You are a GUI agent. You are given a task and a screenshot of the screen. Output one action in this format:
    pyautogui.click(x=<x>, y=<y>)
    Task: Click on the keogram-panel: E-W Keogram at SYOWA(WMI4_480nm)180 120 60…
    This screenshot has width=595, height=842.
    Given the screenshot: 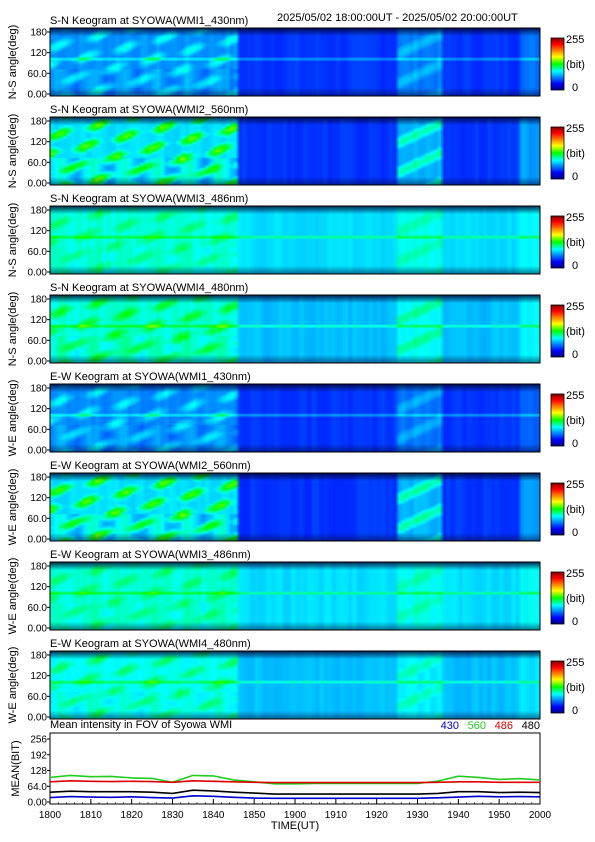 What is the action you would take?
    pyautogui.click(x=296, y=681)
    